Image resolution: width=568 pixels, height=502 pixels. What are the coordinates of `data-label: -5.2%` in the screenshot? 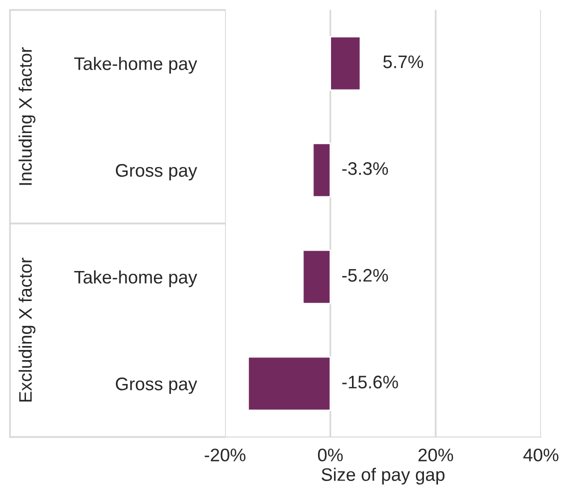 It's located at (365, 275).